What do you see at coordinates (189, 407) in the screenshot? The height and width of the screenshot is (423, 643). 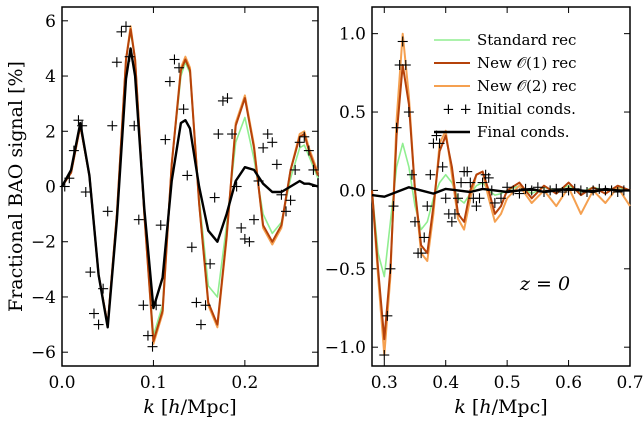 I see `left-x-axis-label: k [h/Mpc]` at bounding box center [189, 407].